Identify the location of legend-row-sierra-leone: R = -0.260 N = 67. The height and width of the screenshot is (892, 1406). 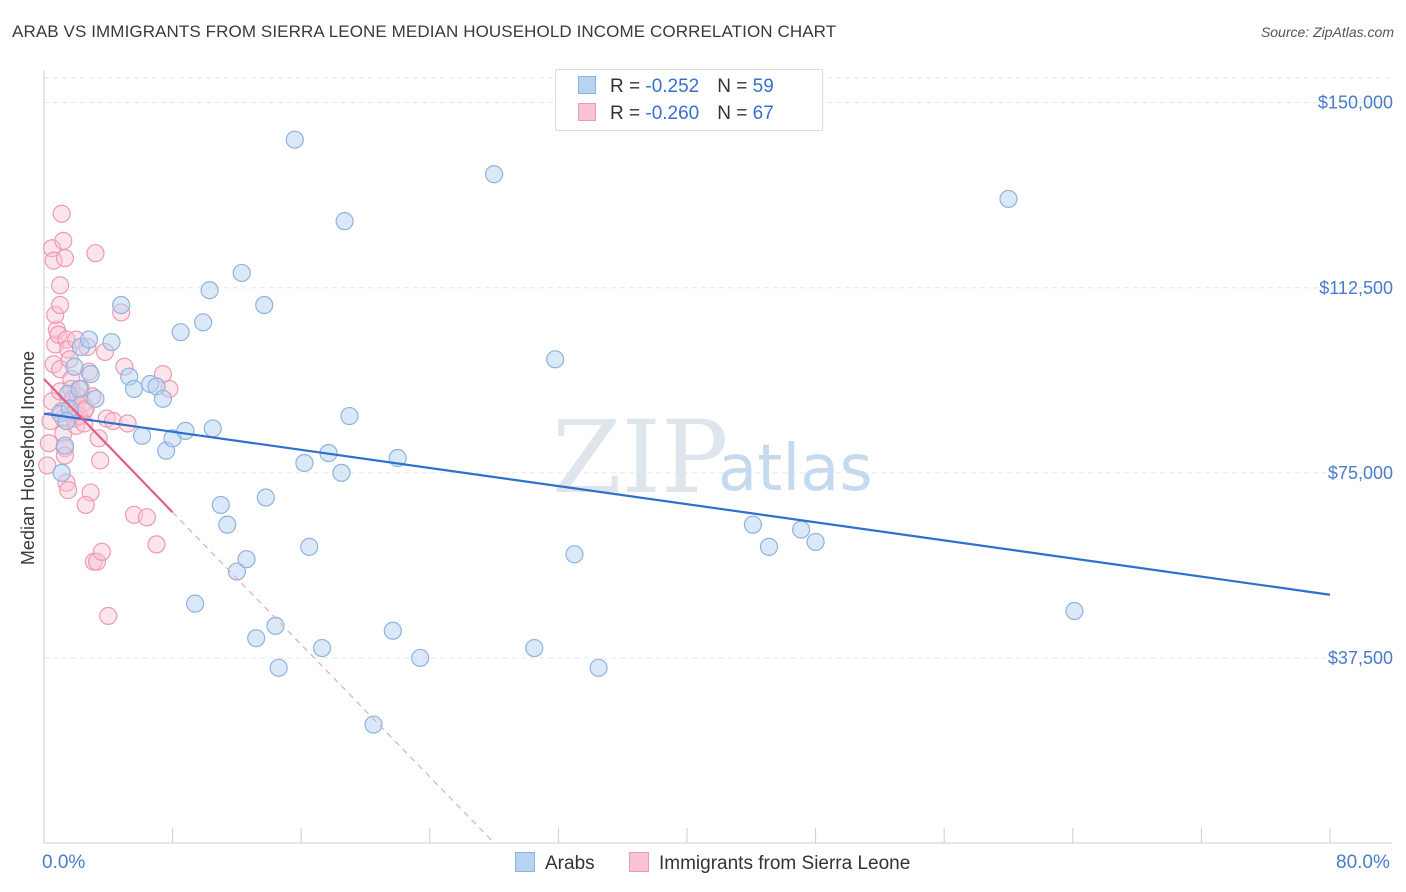
(676, 115).